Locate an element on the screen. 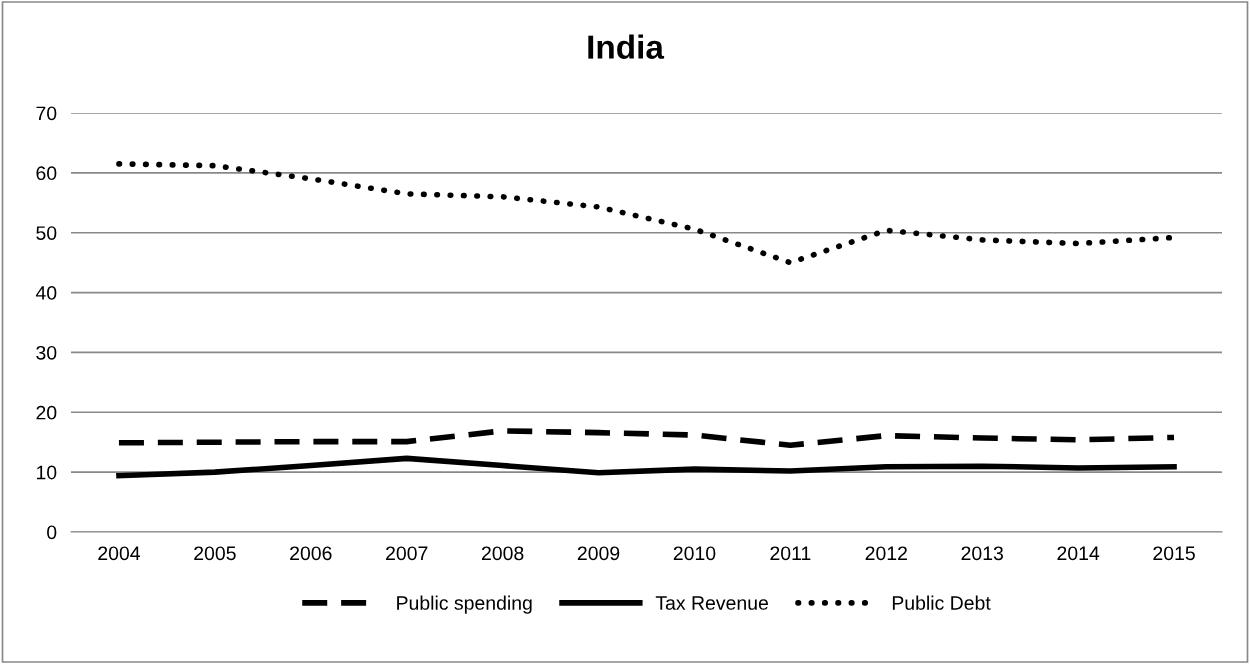  legend-label: Public spending is located at coordinates (464, 604).